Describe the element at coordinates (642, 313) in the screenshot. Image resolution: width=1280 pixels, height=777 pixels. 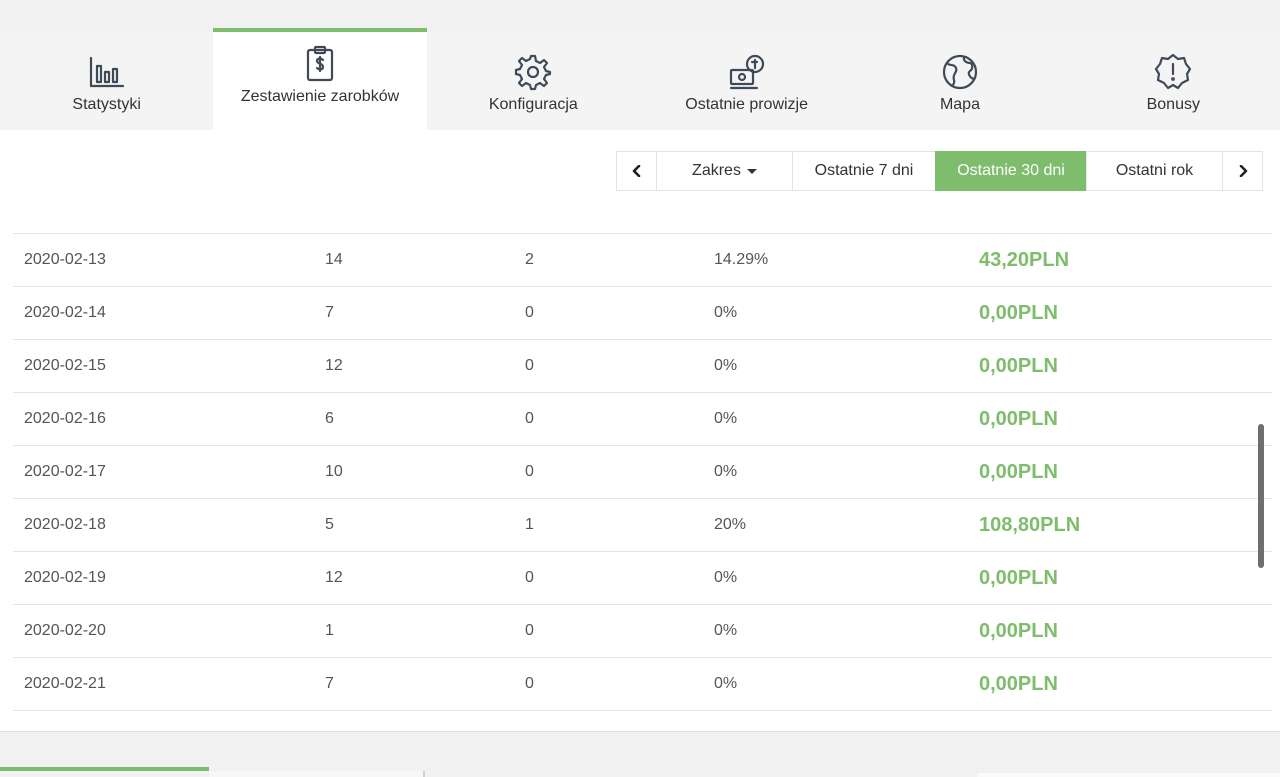
I see `table-row: 2020-02-14 7 0 0% 0,00PLN` at that location.